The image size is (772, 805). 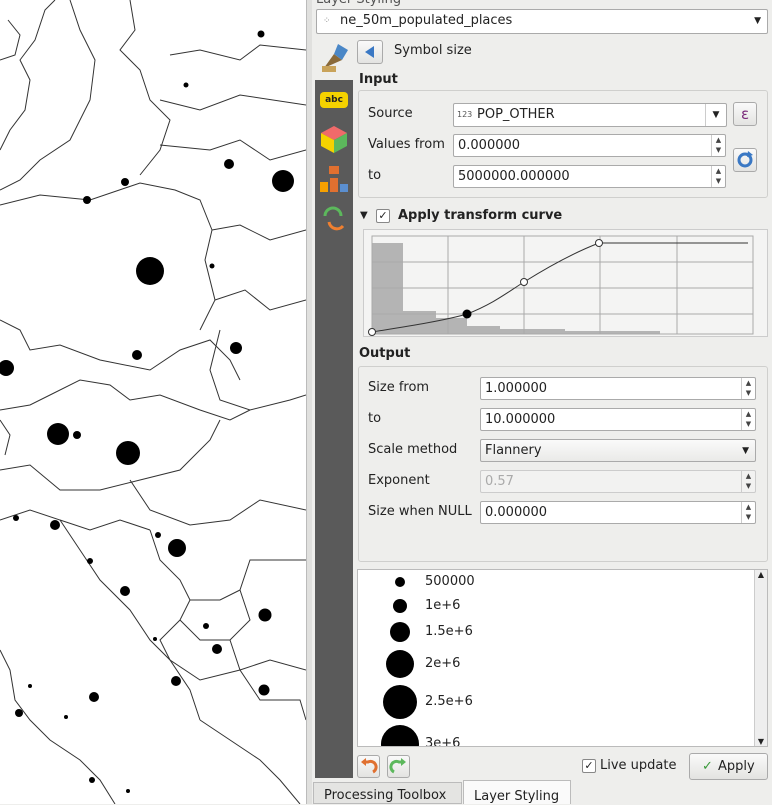 What do you see at coordinates (309, 402) in the screenshot?
I see `splitter` at bounding box center [309, 402].